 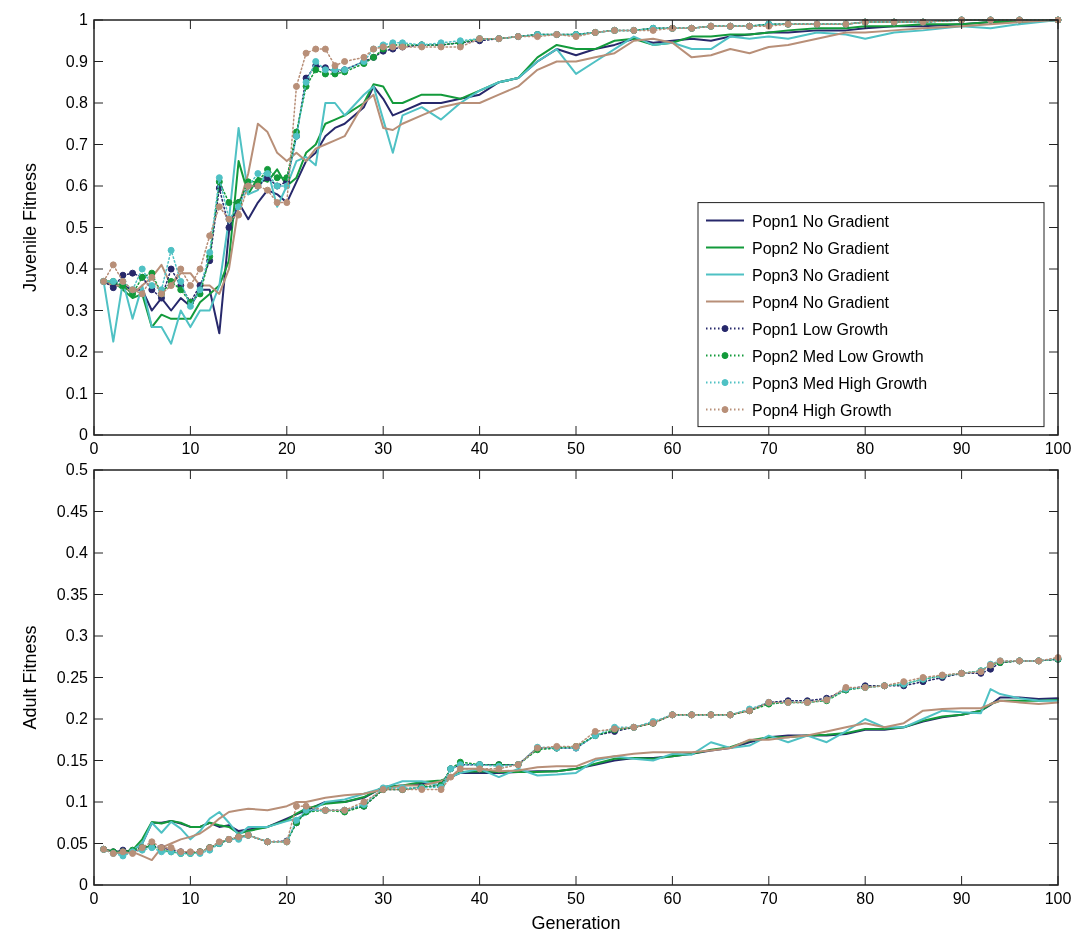 I want to click on y-tick-label: 0.9, so click(x=77, y=61).